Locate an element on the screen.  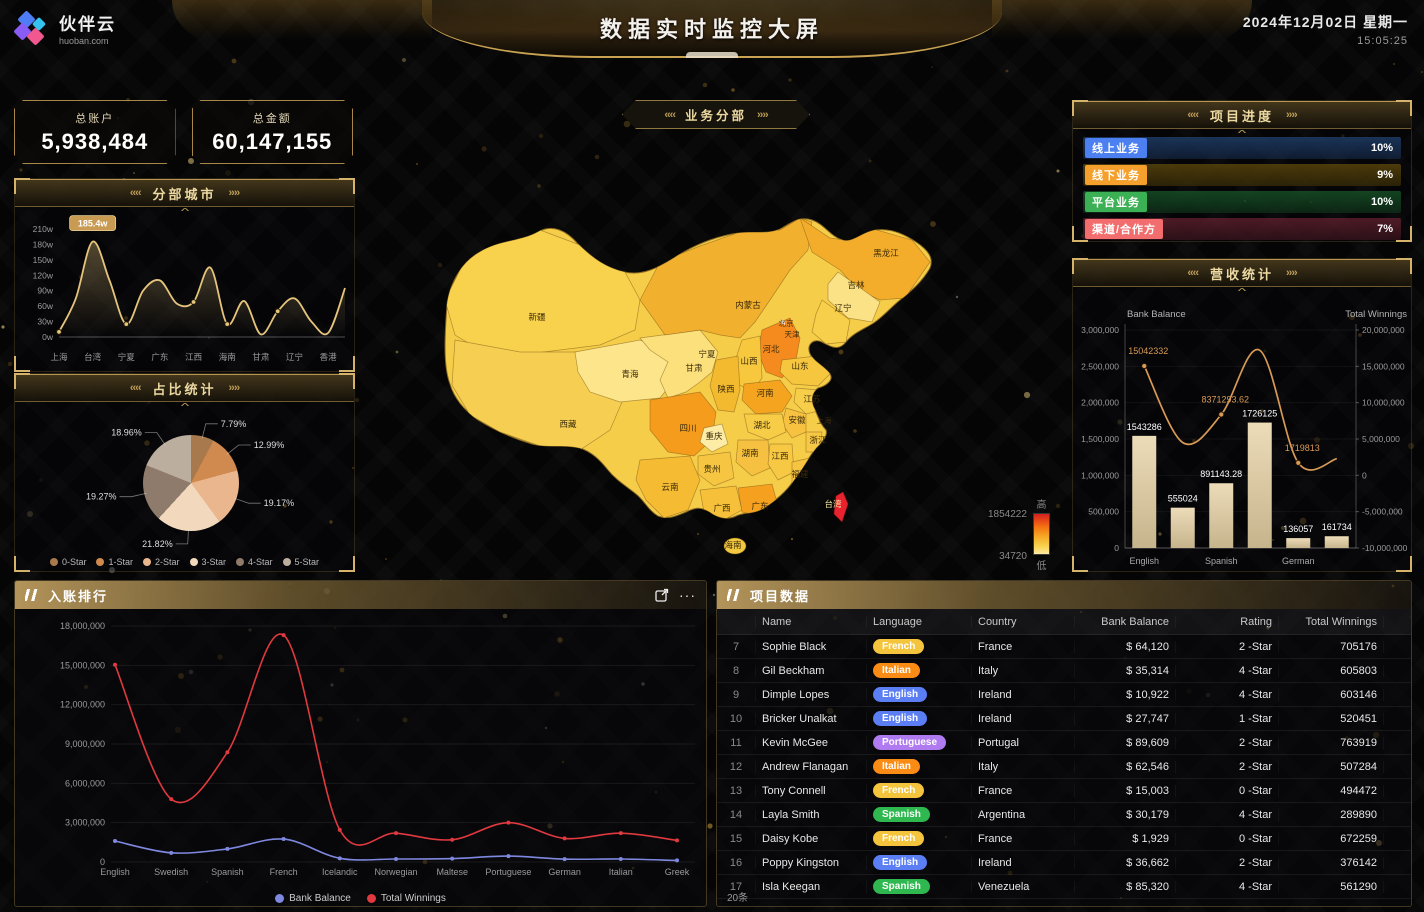
column-header: Rating is located at coordinates (1226, 621).